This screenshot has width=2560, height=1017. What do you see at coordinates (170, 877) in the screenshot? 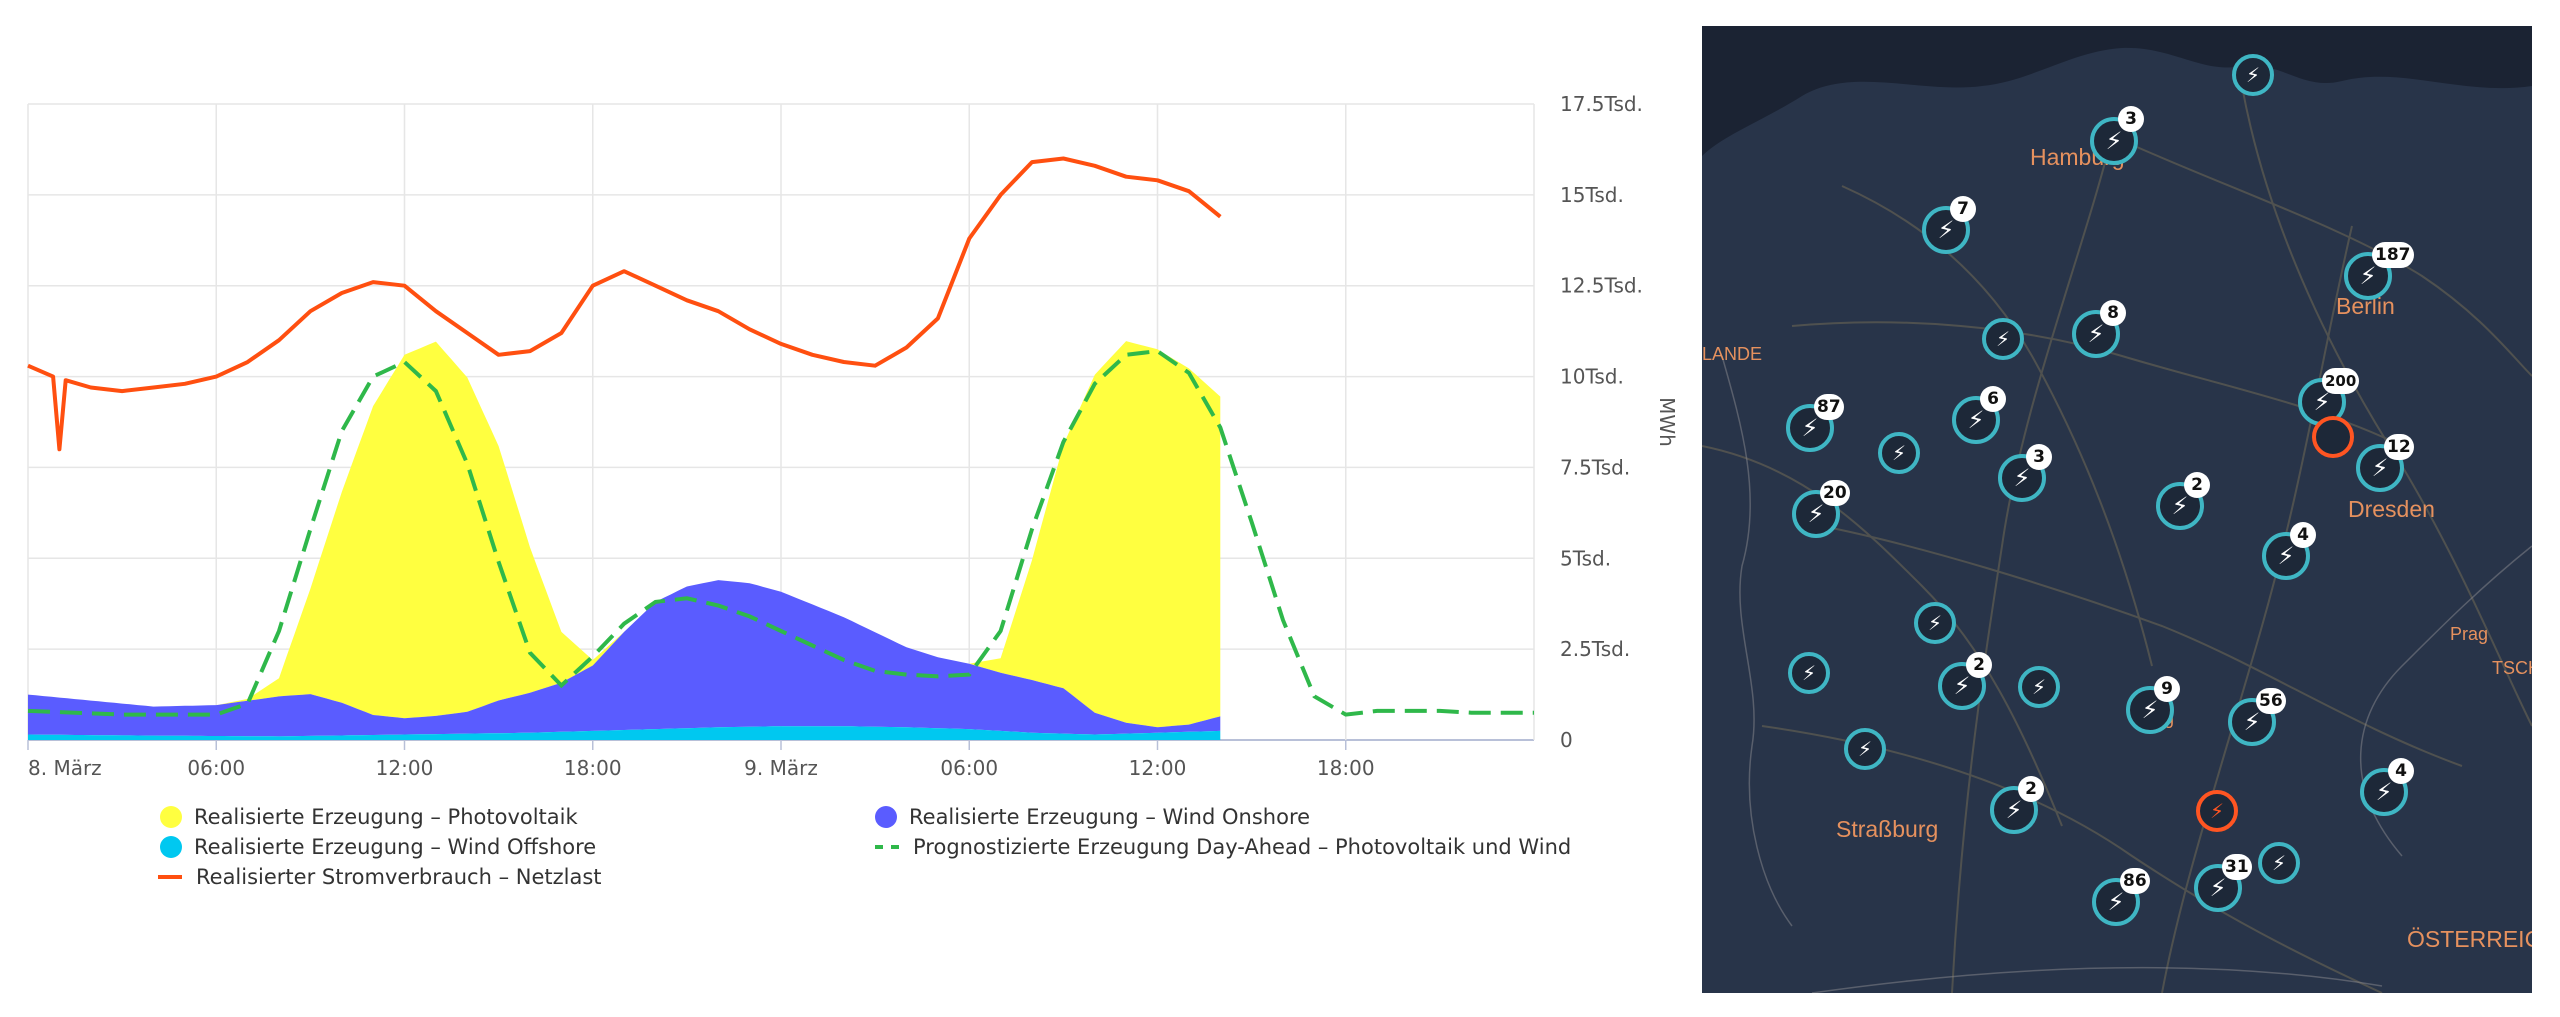
I see `legend-line-icon` at bounding box center [170, 877].